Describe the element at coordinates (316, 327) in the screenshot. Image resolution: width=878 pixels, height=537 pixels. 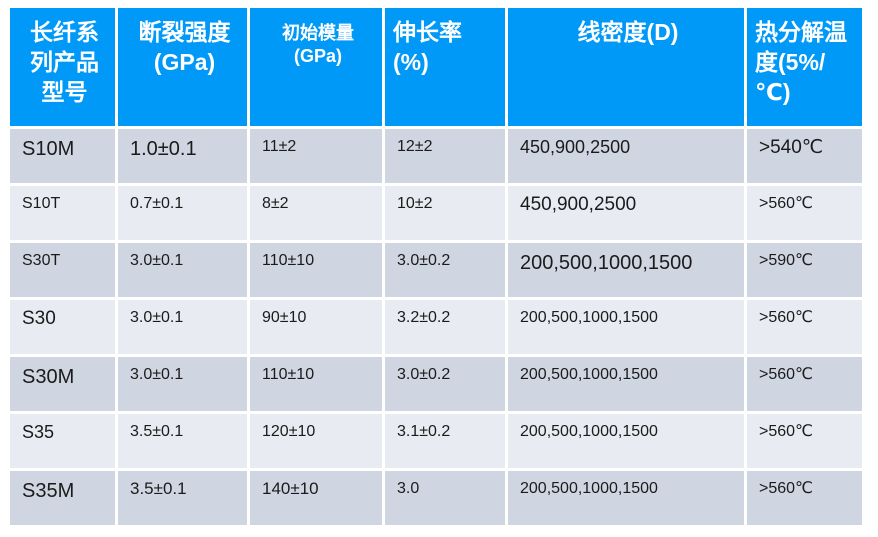
I see `cell-modulus: 90±10` at that location.